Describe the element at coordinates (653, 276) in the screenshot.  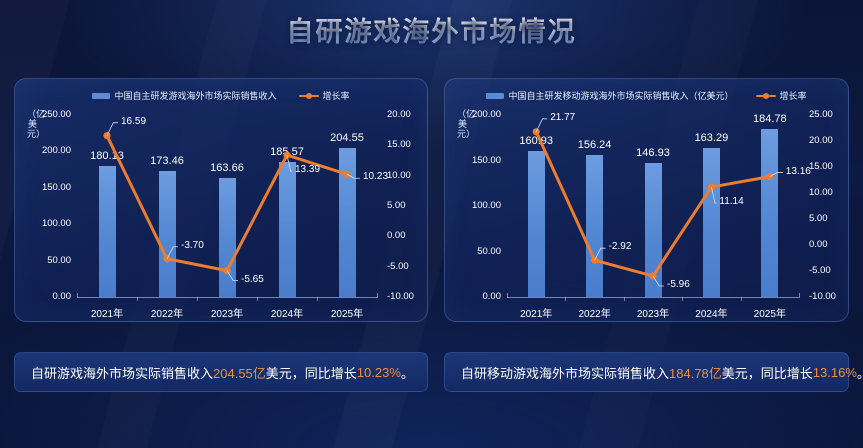
I see `line-point-2023年` at that location.